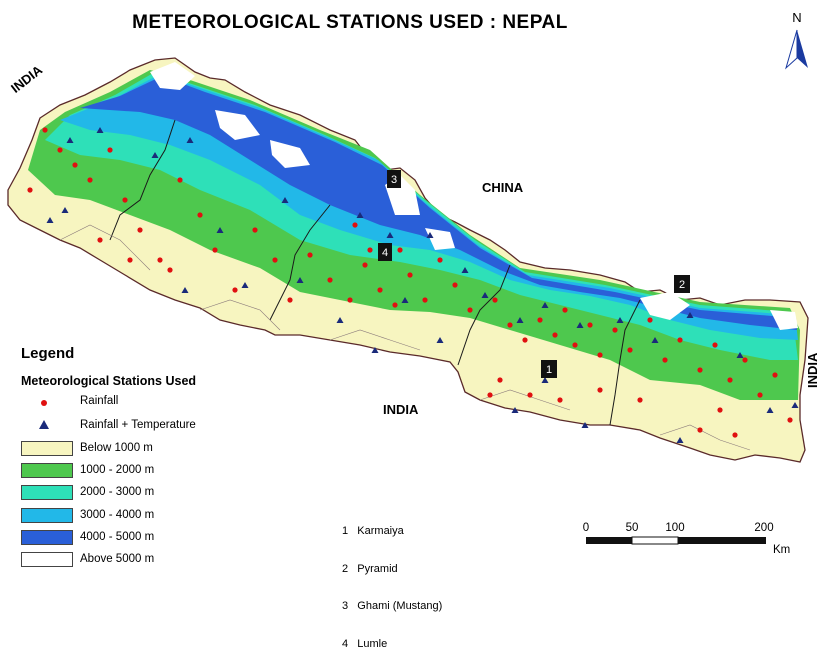 The image size is (821, 663). What do you see at coordinates (781, 550) in the screenshot?
I see `scale-unit: Km` at bounding box center [781, 550].